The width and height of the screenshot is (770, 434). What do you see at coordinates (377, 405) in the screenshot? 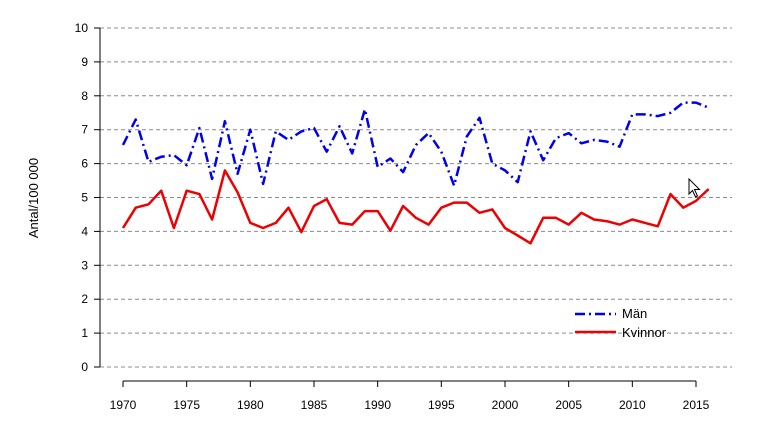
I see `x-tick-label: 1990` at bounding box center [377, 405].